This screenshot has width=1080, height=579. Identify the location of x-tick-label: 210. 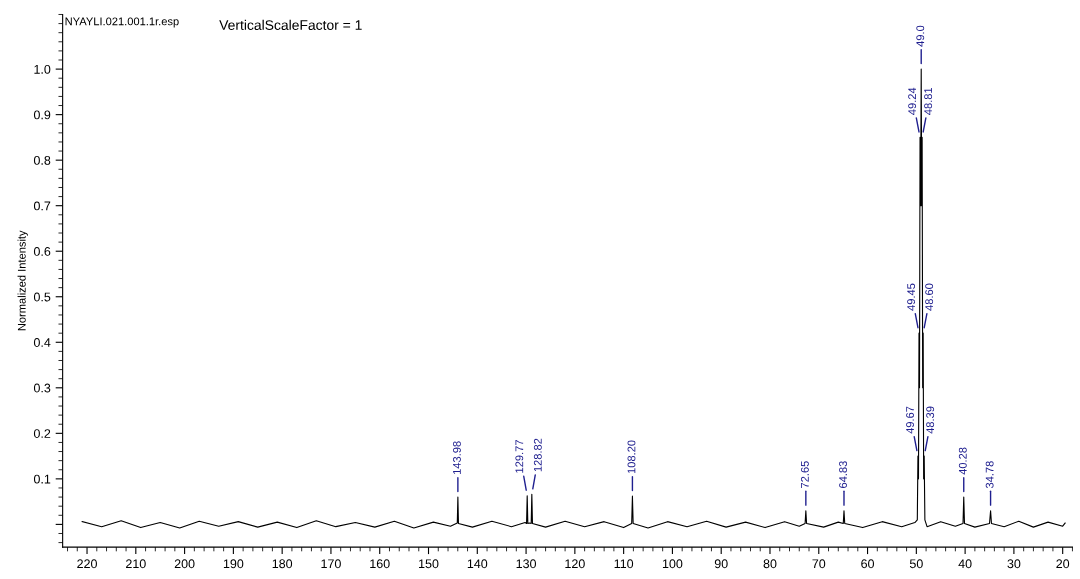
(136, 564).